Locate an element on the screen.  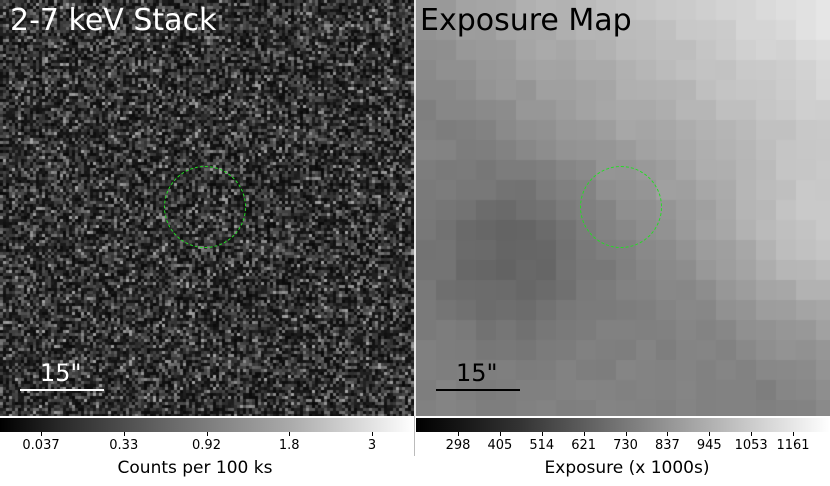
exposure-panel-title: Exposure Map is located at coordinates (526, 20).